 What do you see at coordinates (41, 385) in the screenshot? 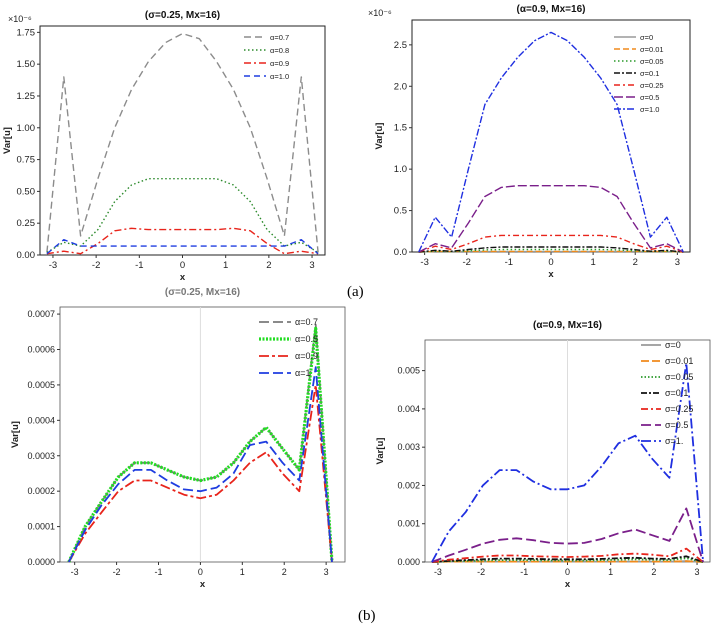
I see `y-tick-label: 0.0005` at bounding box center [41, 385].